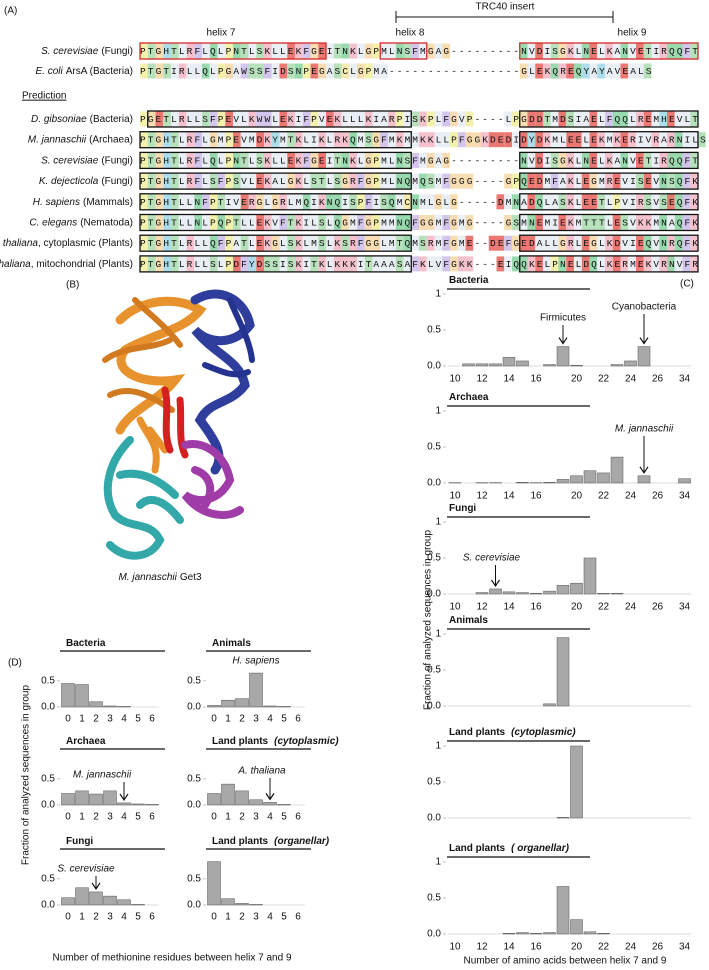  I want to click on helix-box, so click(609, 140).